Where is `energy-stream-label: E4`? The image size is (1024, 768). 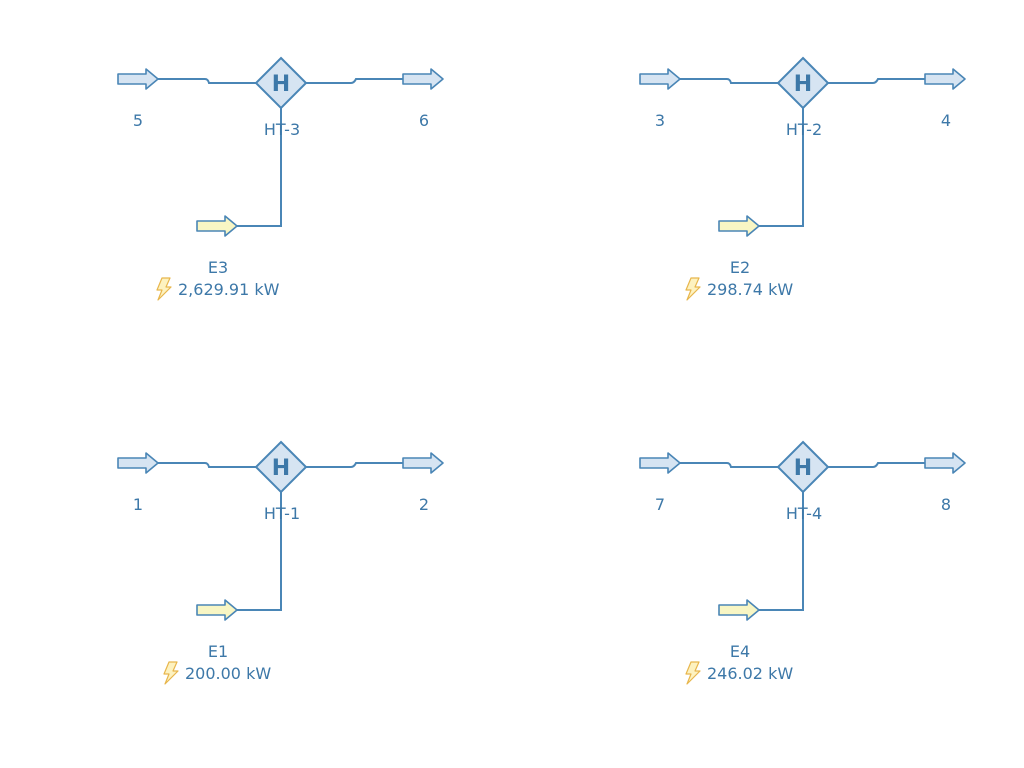
energy-stream-label: E4 is located at coordinates (740, 651).